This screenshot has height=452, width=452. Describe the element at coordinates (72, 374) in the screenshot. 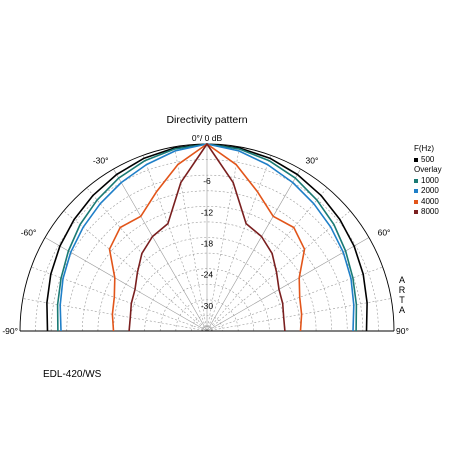

I see `footer-label: EDL-420/WS` at that location.